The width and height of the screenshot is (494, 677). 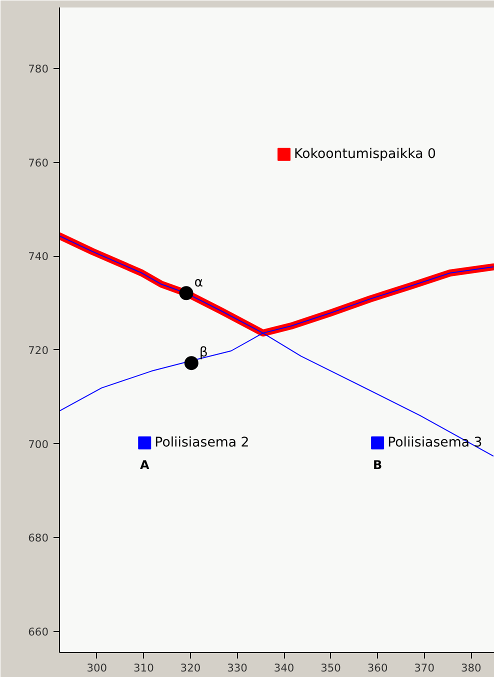 I want to click on x-tick-label: 320, so click(x=190, y=668).